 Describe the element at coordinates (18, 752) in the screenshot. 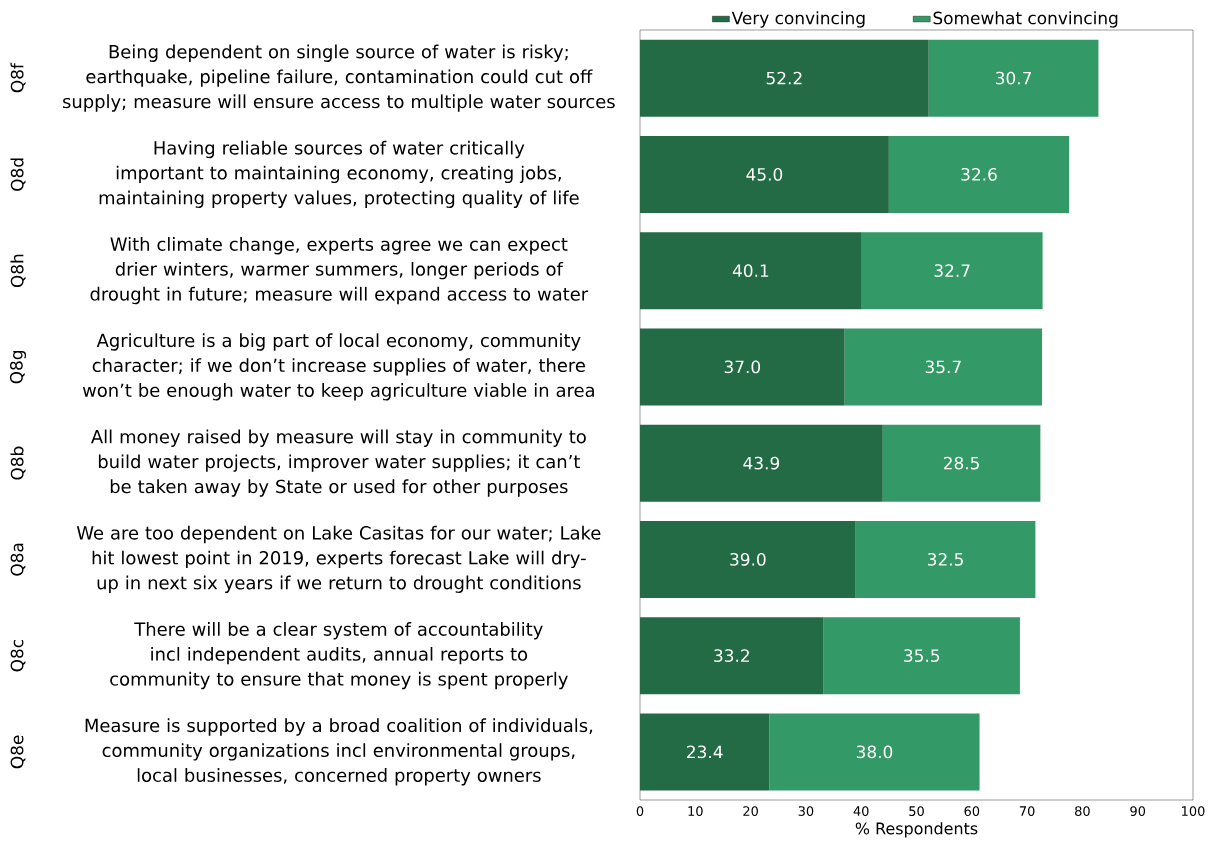

I see `text: Q8e` at that location.